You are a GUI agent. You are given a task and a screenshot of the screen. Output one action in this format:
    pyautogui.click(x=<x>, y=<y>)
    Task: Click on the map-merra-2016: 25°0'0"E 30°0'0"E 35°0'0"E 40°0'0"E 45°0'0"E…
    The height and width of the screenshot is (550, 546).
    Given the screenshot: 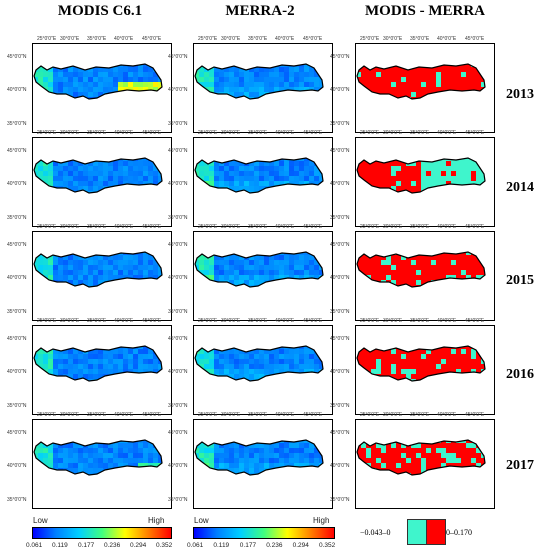 What is the action you would take?
    pyautogui.click(x=250, y=366)
    